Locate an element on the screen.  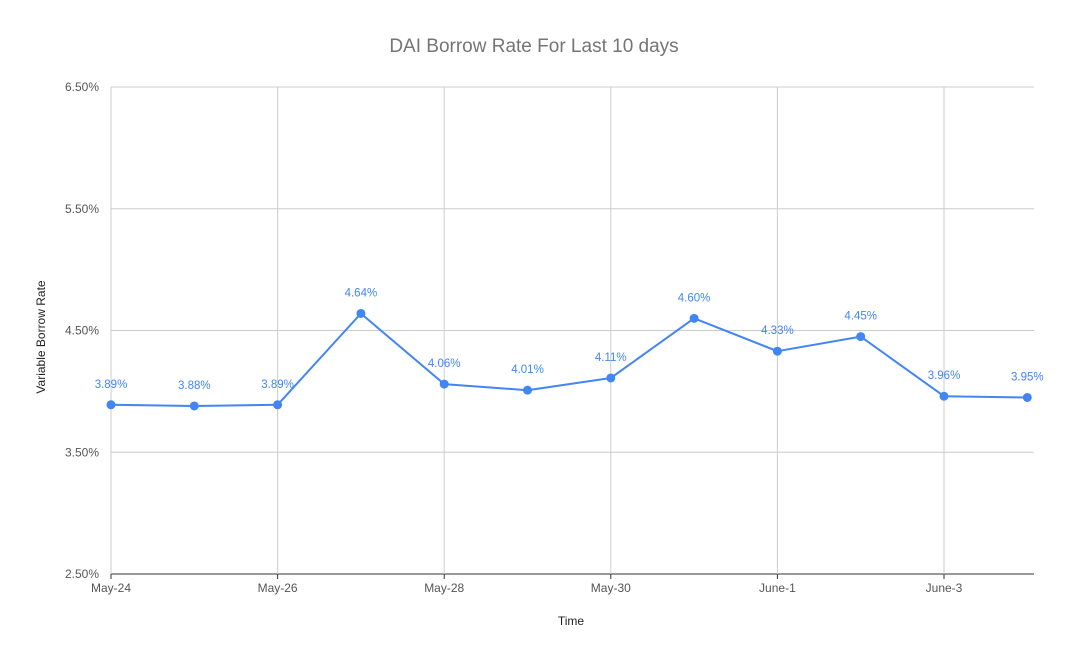
y-tick-label: 4.50% is located at coordinates (82, 331).